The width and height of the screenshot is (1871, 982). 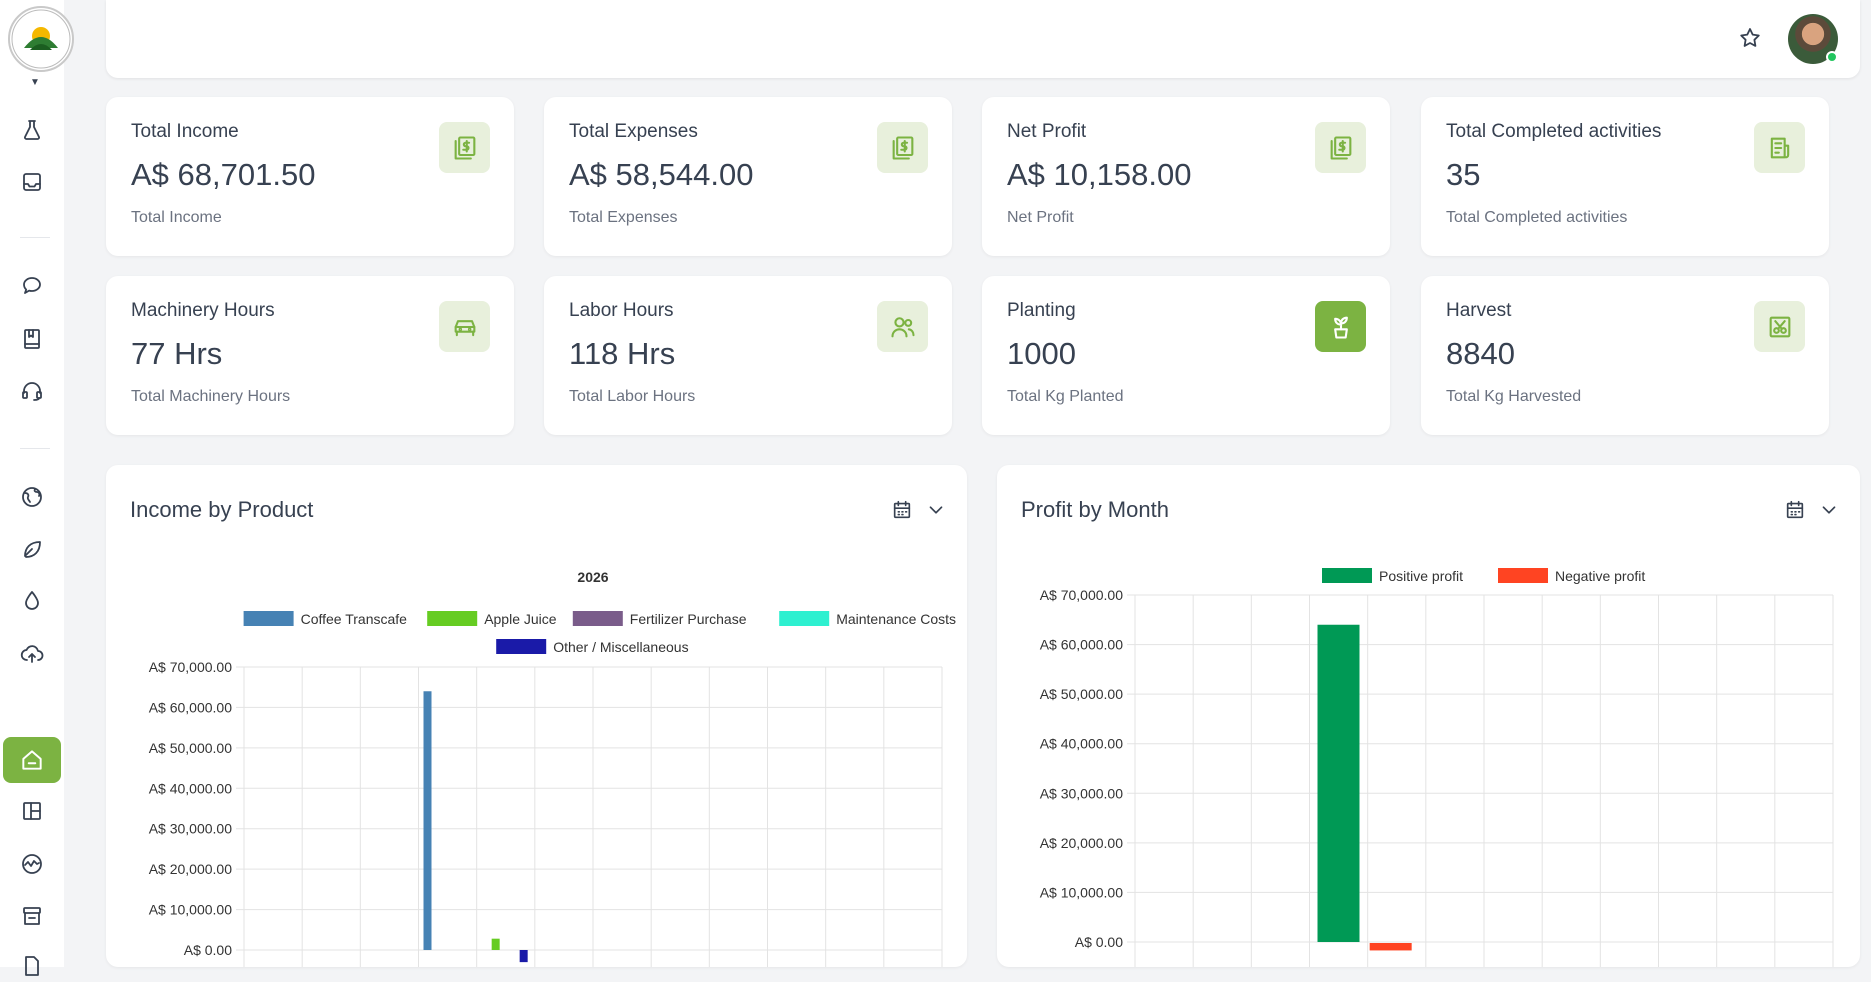 I want to click on stat-card-net-profit: Net Profit A$ 10,158.00 Net Profit, so click(x=1186, y=176).